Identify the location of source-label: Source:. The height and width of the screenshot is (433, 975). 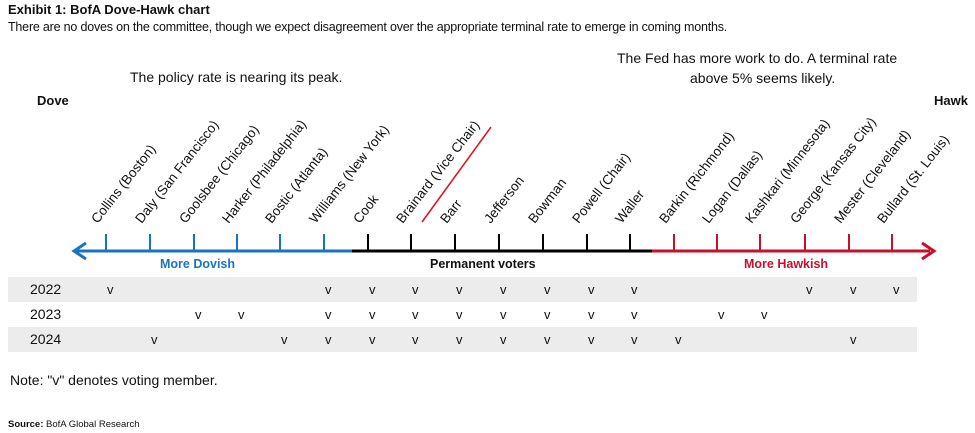
(26, 424).